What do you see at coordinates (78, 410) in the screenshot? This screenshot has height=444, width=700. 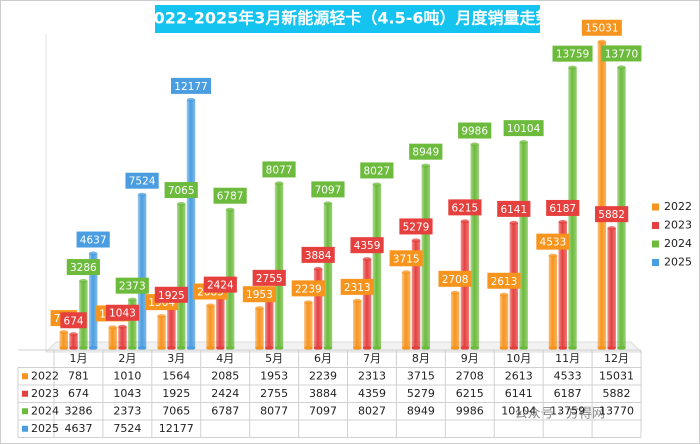 I see `table-value: 3286` at bounding box center [78, 410].